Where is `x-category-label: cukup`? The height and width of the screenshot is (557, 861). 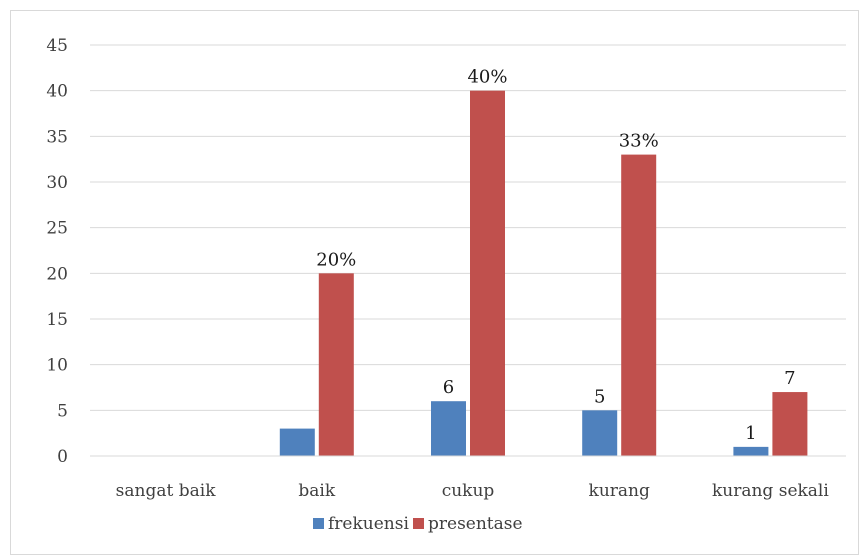 x-category-label: cukup is located at coordinates (468, 491).